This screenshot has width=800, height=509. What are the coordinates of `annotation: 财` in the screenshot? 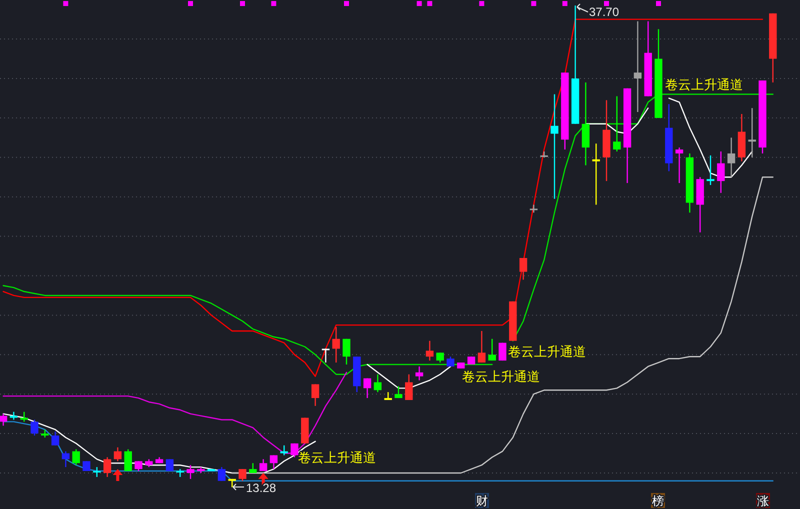 It's located at (482, 500).